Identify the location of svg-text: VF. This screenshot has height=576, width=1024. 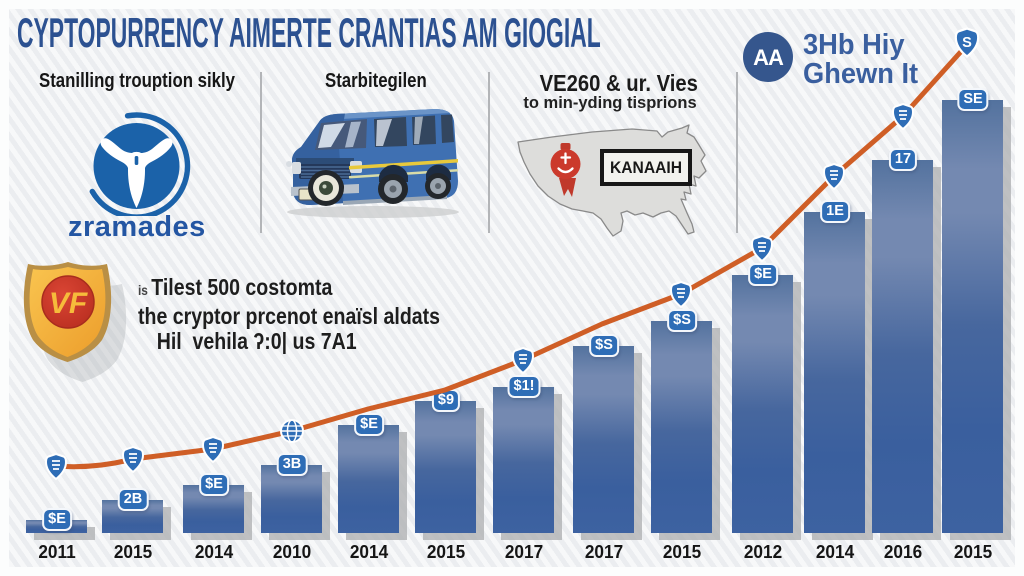
(68, 303).